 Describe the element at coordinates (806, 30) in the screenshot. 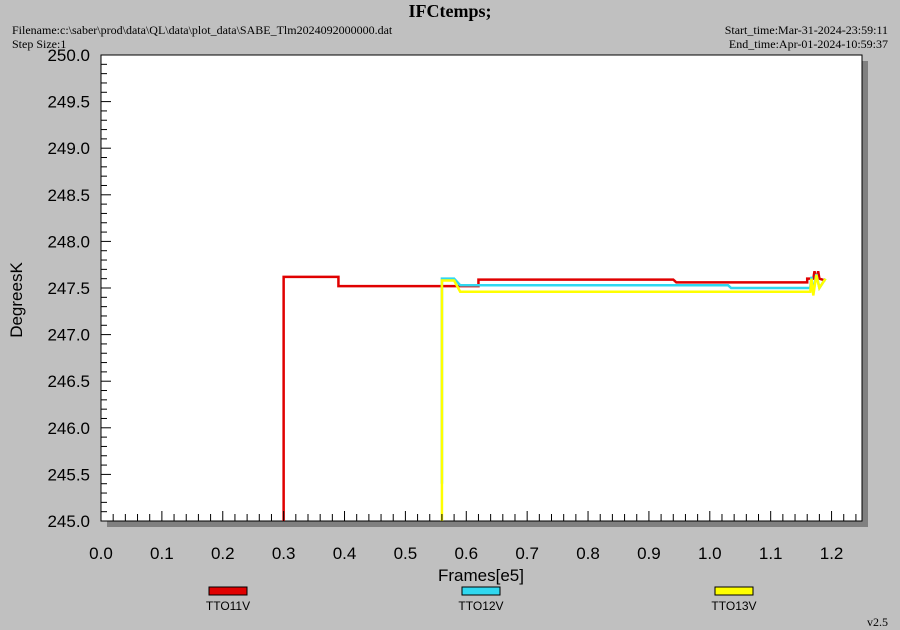

I see `start-time: Start_time:Mar-31-2024-23:59:11` at that location.